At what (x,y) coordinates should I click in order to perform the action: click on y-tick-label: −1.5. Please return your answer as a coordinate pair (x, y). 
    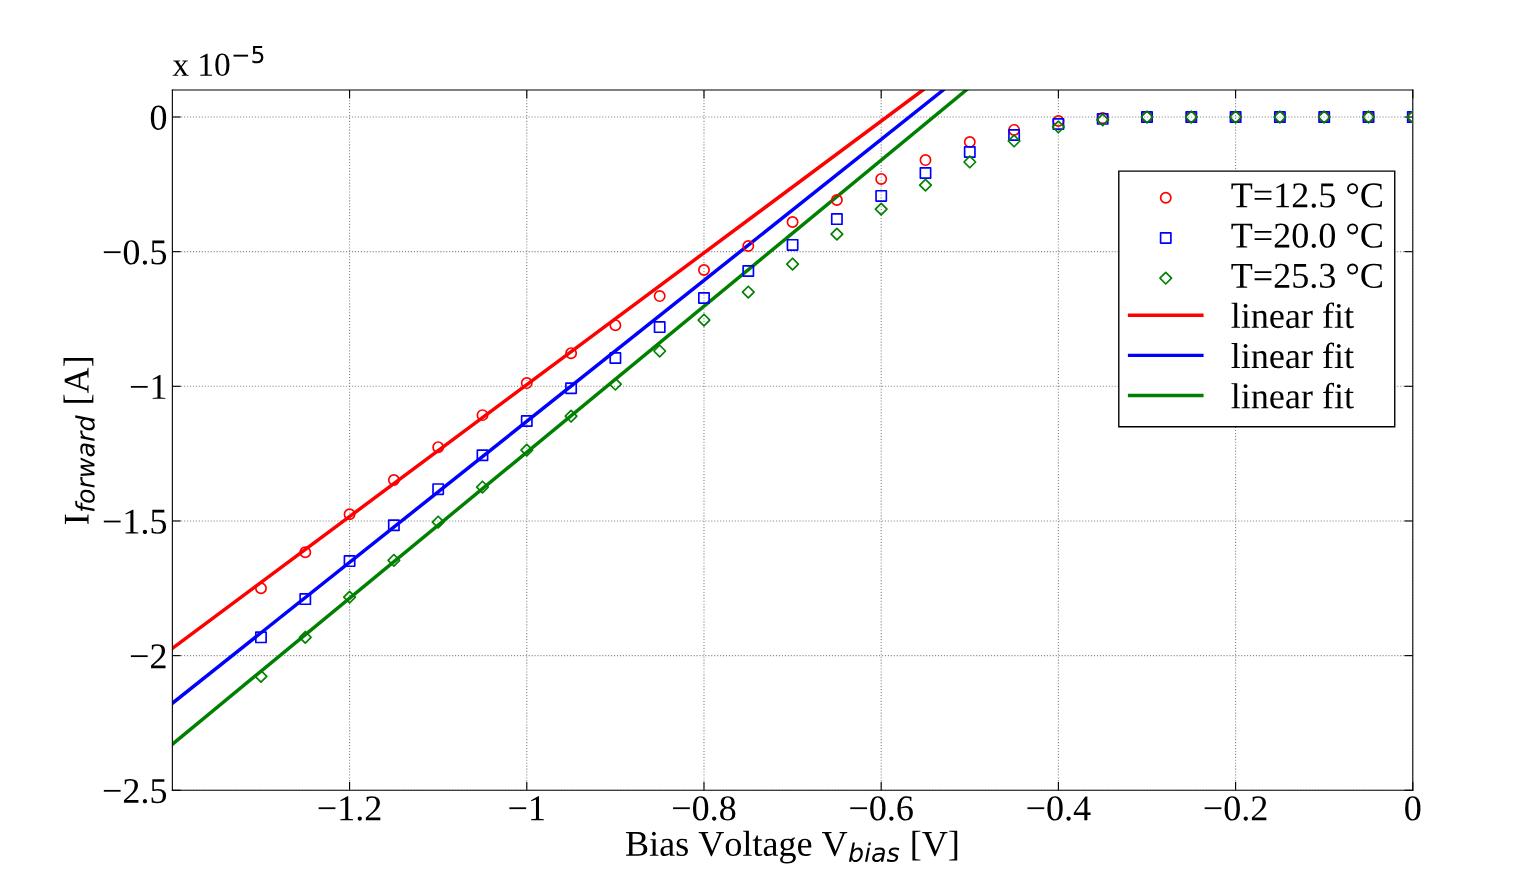
    Looking at the image, I should click on (135, 522).